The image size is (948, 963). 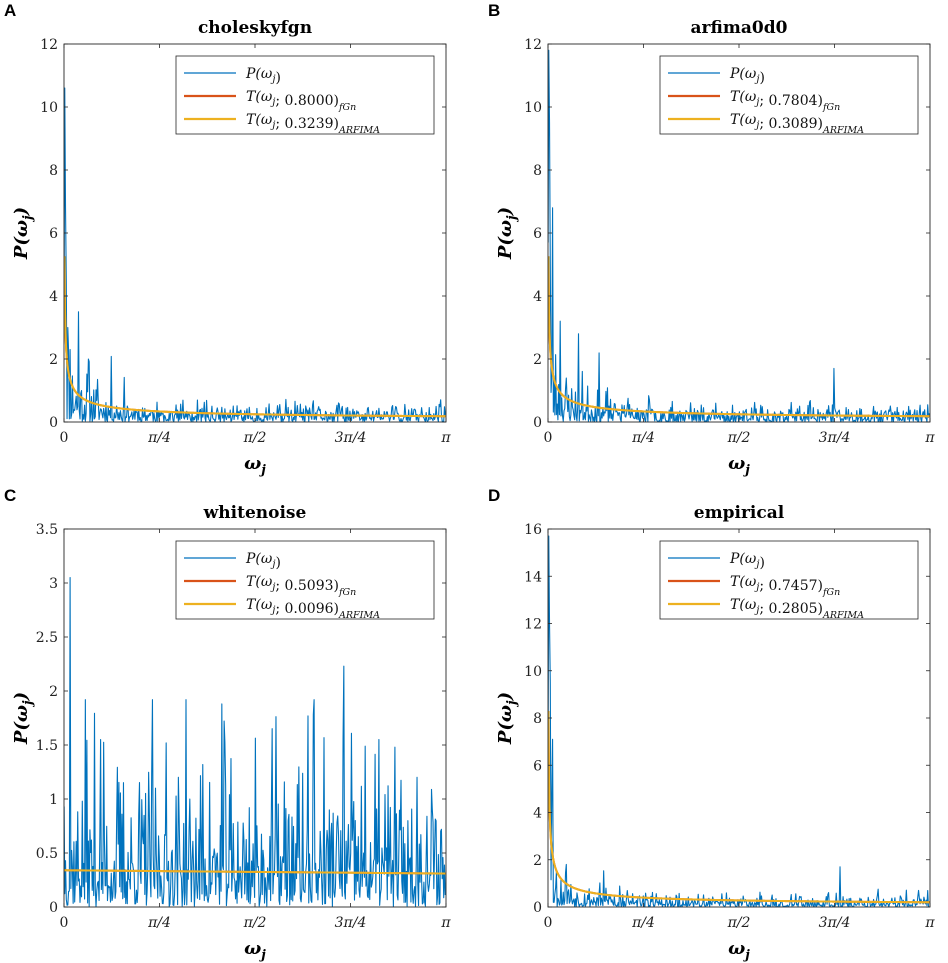 What do you see at coordinates (533, 530) in the screenshot?
I see `y-tick-label: 16` at bounding box center [533, 530].